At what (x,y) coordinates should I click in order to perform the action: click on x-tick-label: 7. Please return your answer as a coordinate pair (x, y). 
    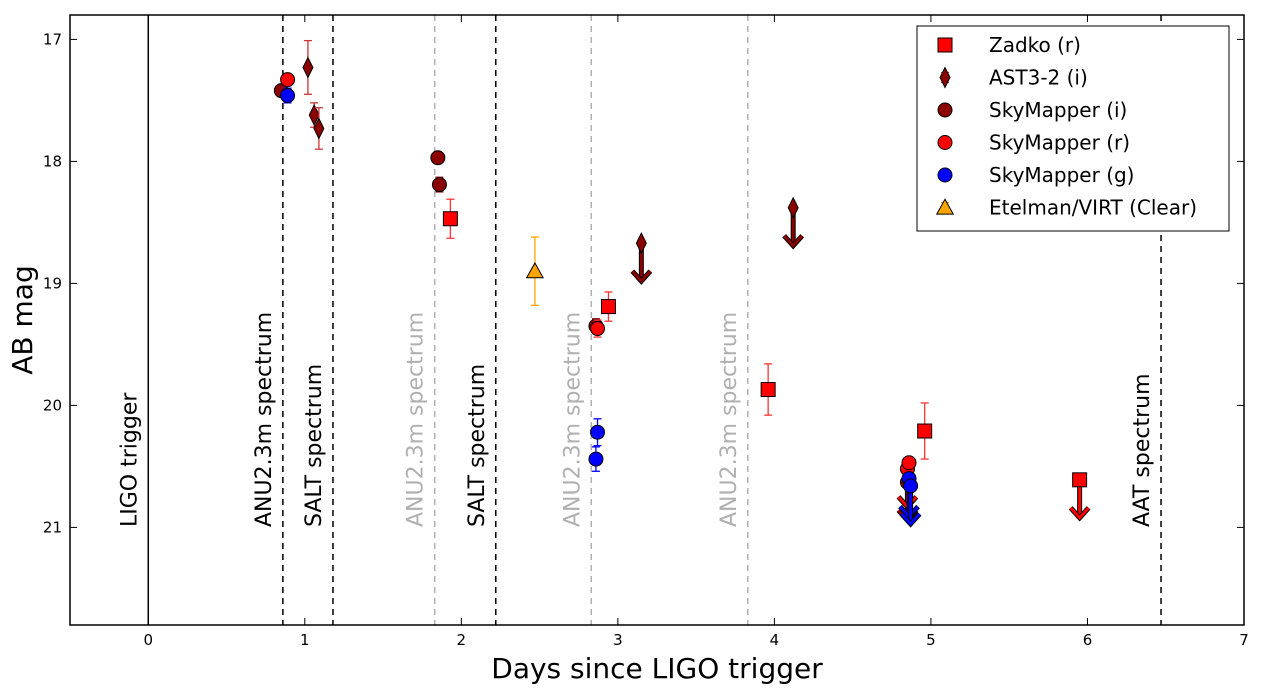
    Looking at the image, I should click on (1244, 640).